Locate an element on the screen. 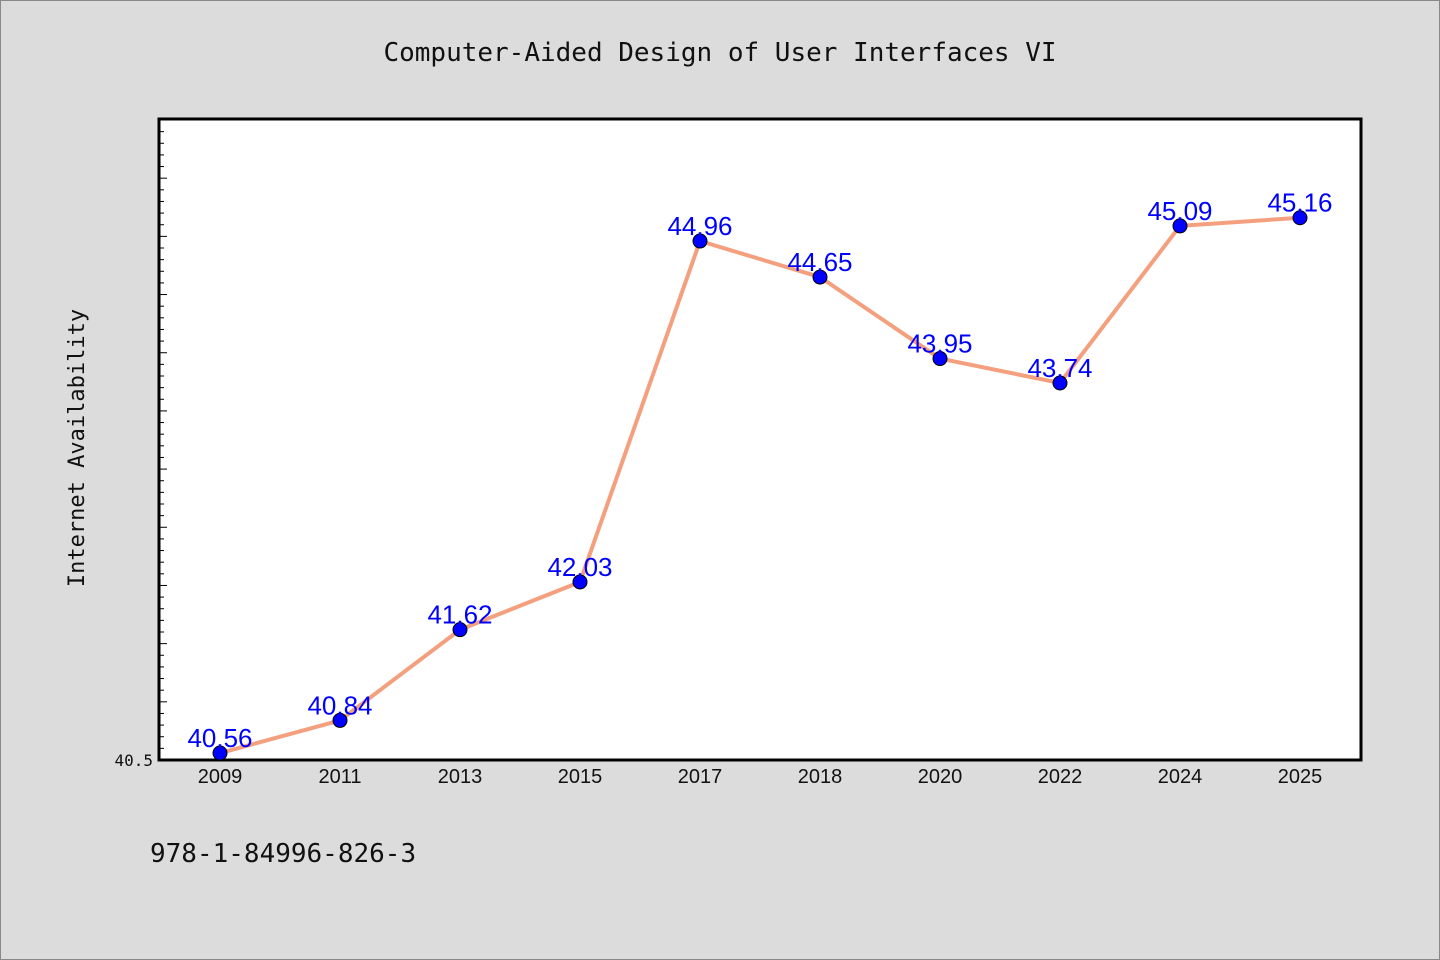 This screenshot has height=960, width=1440. data-label: 44.65 is located at coordinates (819, 262).